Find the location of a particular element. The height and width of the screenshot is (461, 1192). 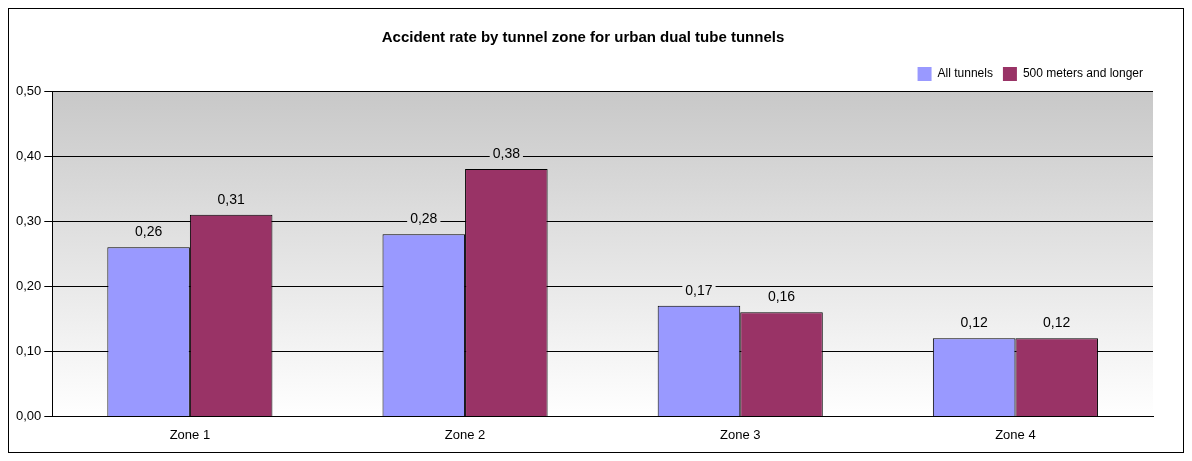

data-label: 0,28 is located at coordinates (424, 218).